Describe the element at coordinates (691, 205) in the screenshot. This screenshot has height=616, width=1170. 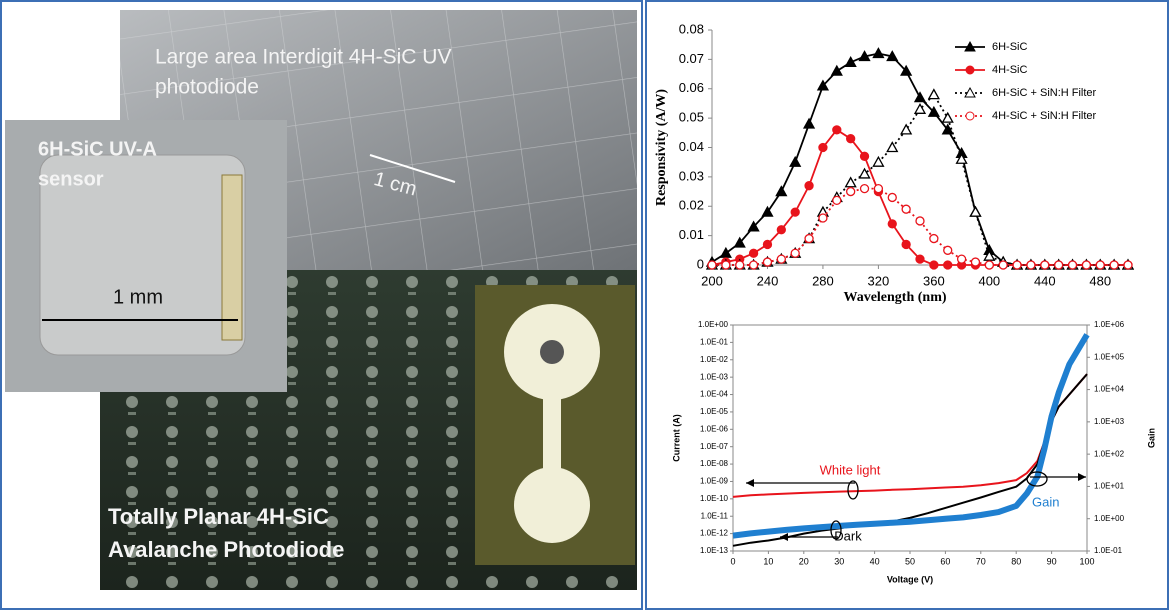
I see `y-tick-label: 0.02` at that location.